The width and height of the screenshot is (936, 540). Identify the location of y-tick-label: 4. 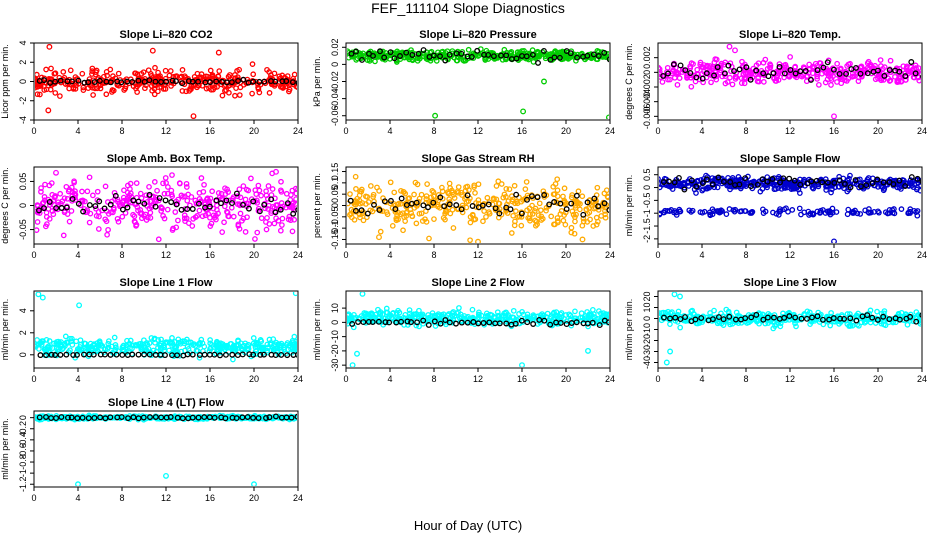
(23, 310).